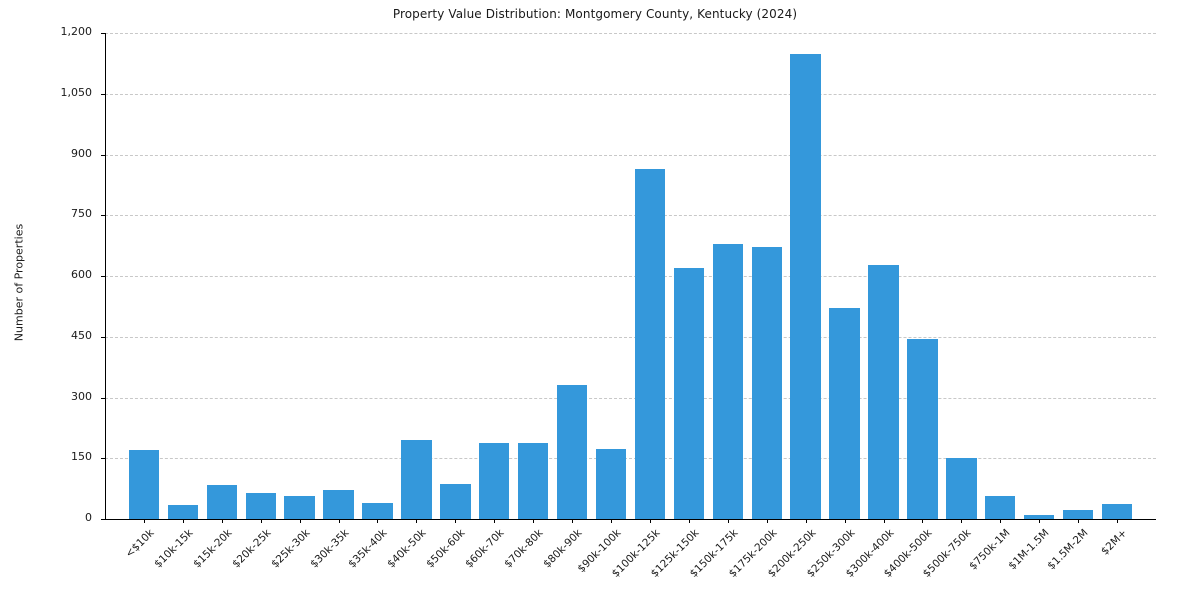 The image size is (1190, 590). What do you see at coordinates (1029, 550) in the screenshot?
I see `x-tick-label: $1M-1.5M` at bounding box center [1029, 550].